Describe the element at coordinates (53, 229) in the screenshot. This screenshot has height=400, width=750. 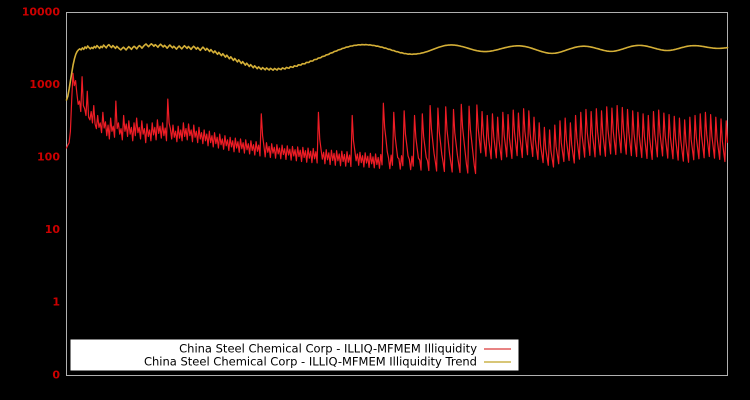
I see `y-axis-tick-10: 10` at that location.